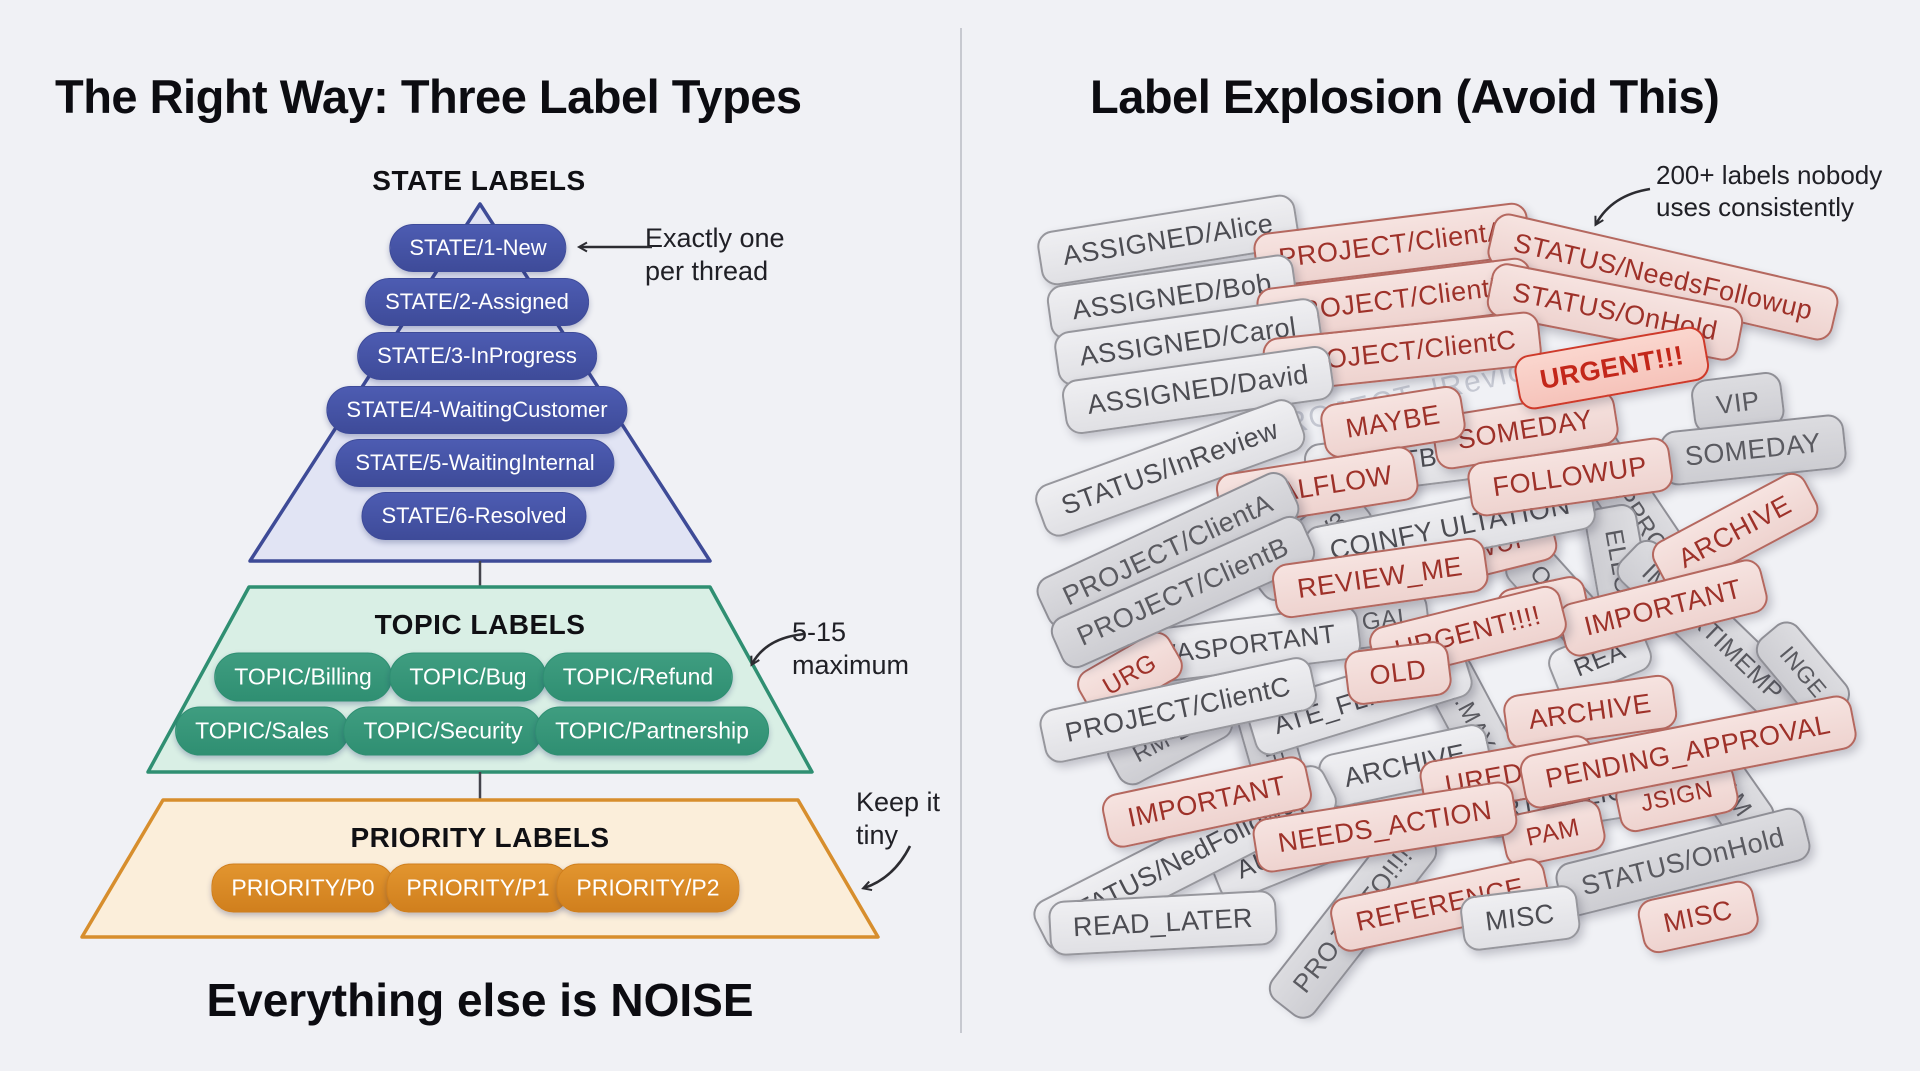 This screenshot has width=1920, height=1071. Describe the element at coordinates (474, 516) in the screenshot. I see `state-pill: STATE/6-Resolved` at that location.